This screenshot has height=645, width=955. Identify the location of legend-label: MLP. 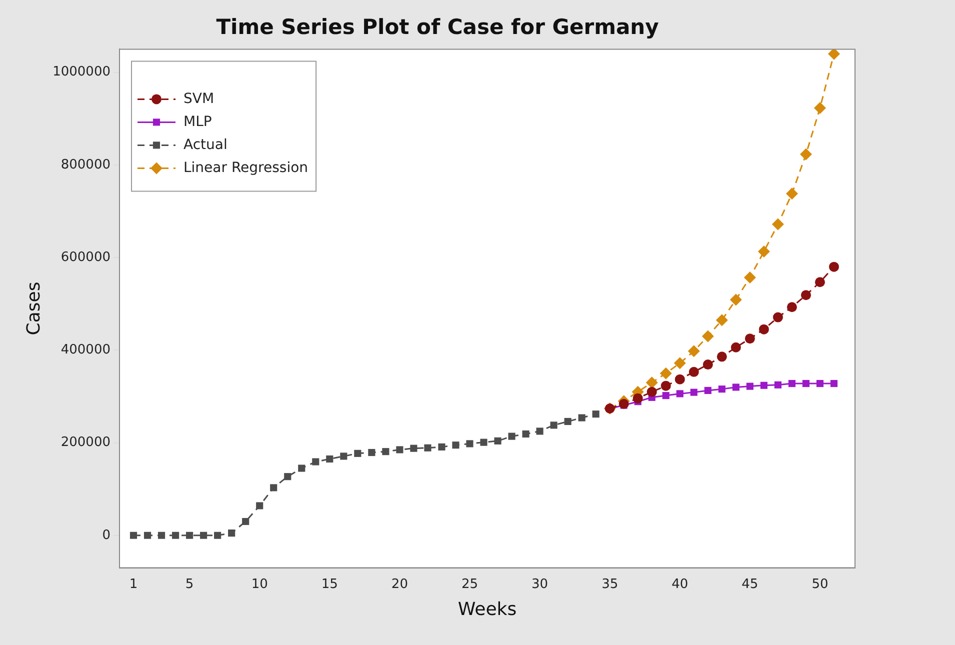
(197, 122).